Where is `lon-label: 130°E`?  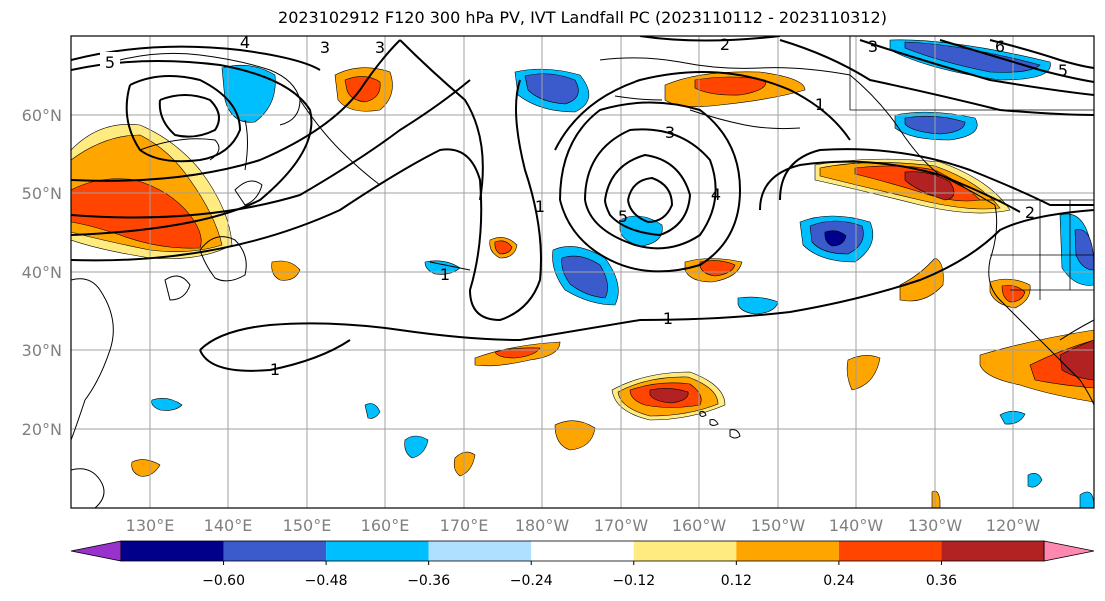 lon-label: 130°E is located at coordinates (150, 525).